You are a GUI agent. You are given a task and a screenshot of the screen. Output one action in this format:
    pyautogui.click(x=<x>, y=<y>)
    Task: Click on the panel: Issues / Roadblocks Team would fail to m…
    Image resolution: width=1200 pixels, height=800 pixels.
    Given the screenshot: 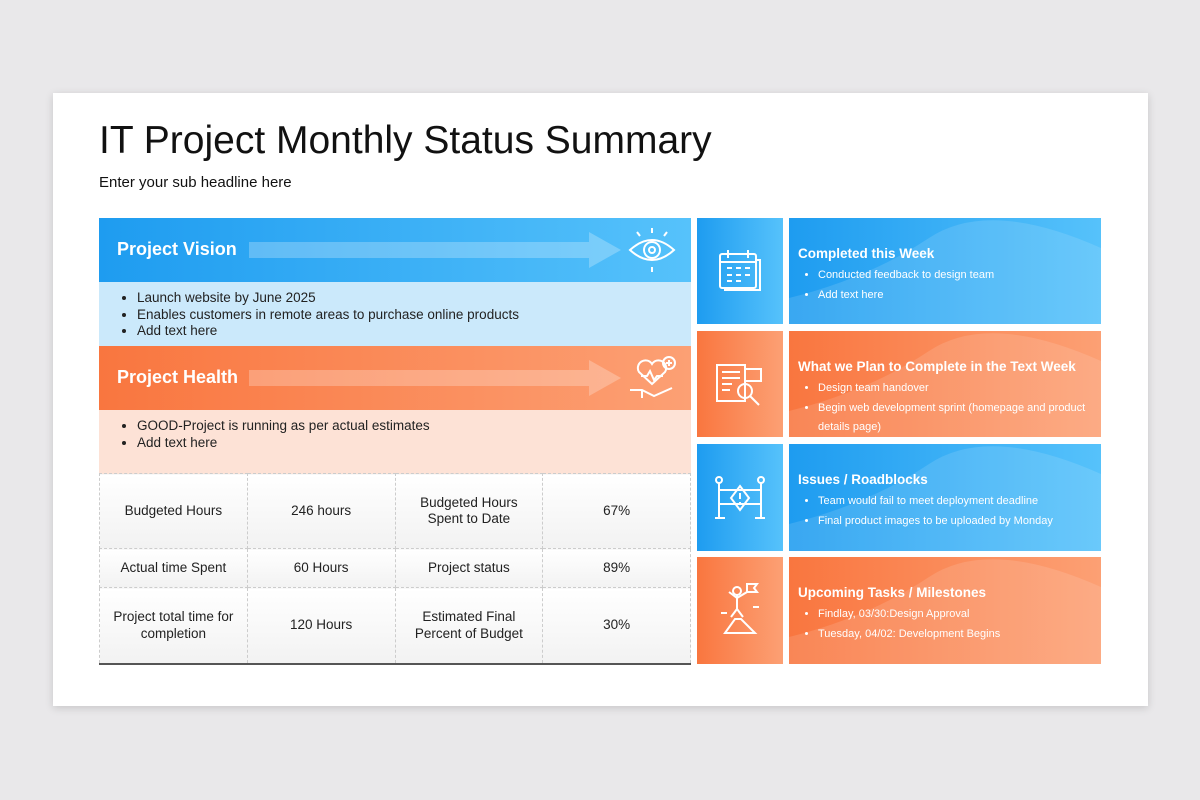 What is the action you would take?
    pyautogui.click(x=945, y=497)
    